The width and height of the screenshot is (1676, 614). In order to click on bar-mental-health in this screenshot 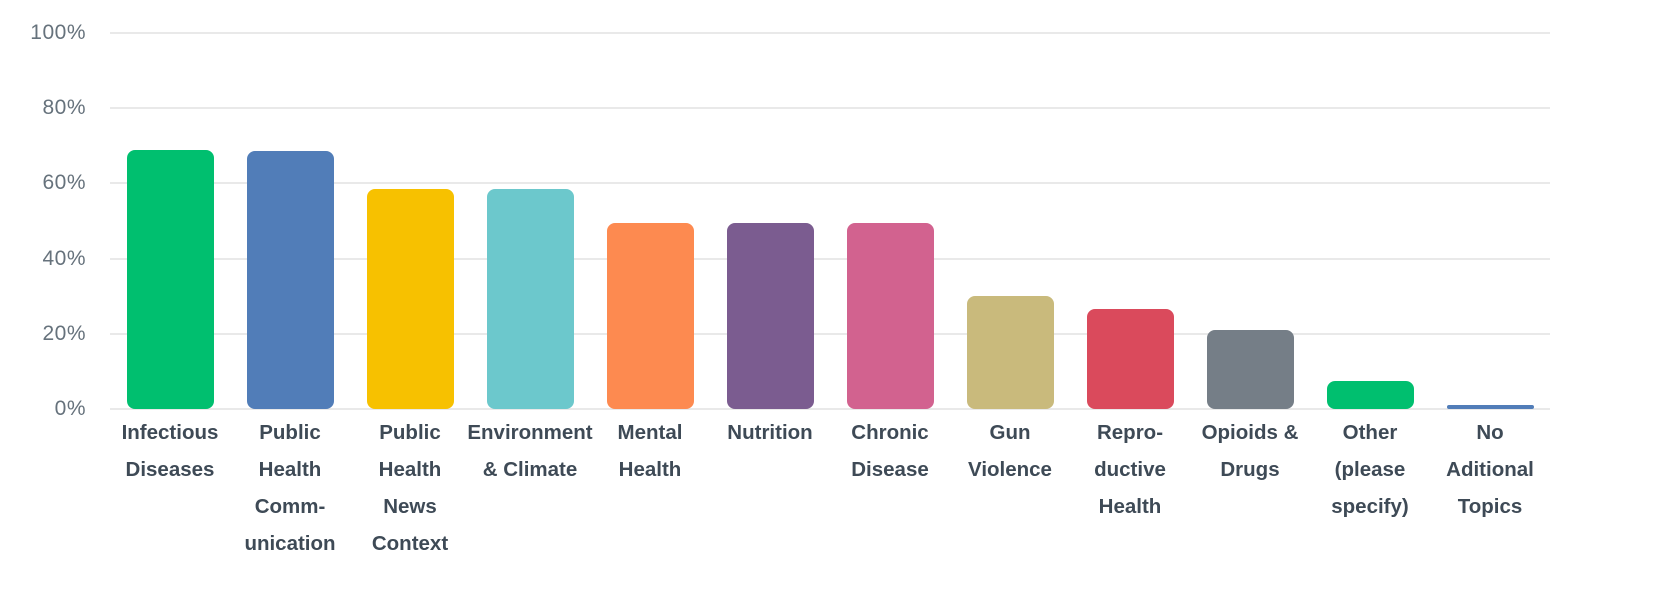, I will do `click(650, 315)`.